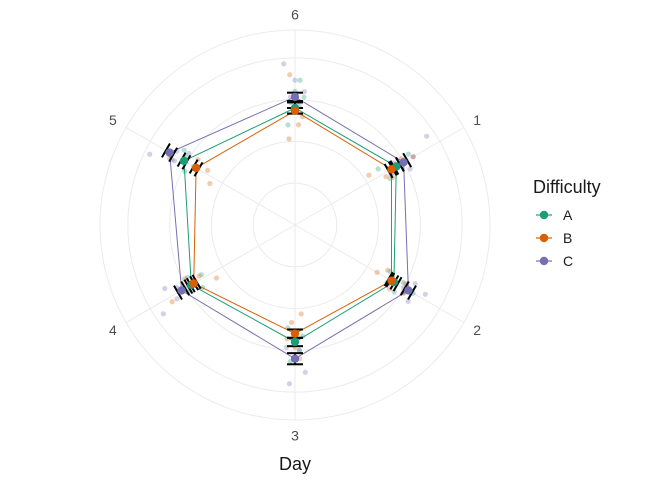  I want to click on tick-label-3: 3, so click(295, 435).